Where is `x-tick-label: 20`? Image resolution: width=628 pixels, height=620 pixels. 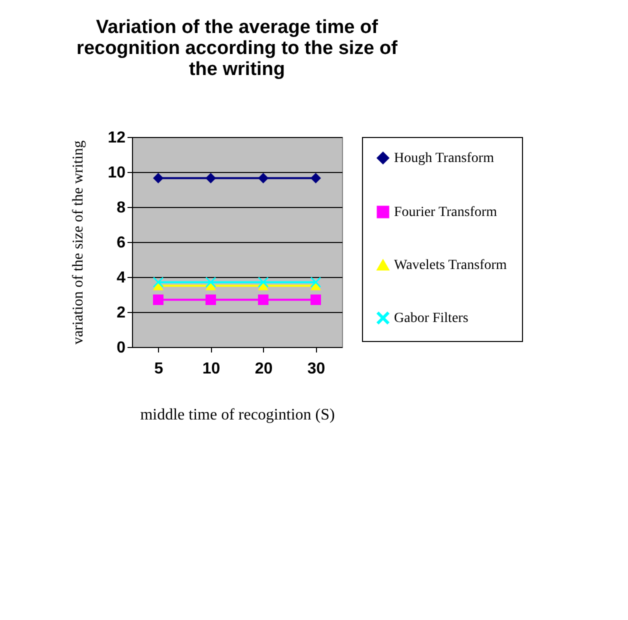 x-tick-label: 20 is located at coordinates (263, 369).